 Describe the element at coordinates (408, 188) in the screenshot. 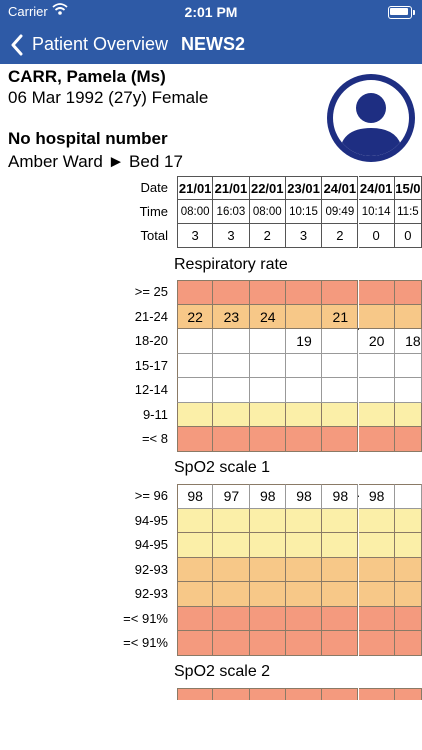

I see `date-cell: 15/0` at that location.